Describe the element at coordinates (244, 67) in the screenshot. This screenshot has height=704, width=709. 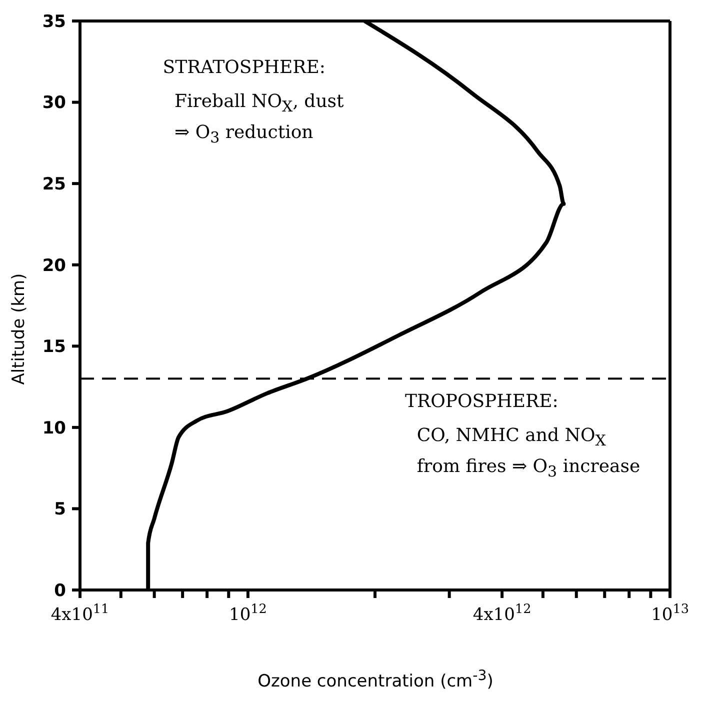
I see `annotation: STRATOSPHERE:` at that location.